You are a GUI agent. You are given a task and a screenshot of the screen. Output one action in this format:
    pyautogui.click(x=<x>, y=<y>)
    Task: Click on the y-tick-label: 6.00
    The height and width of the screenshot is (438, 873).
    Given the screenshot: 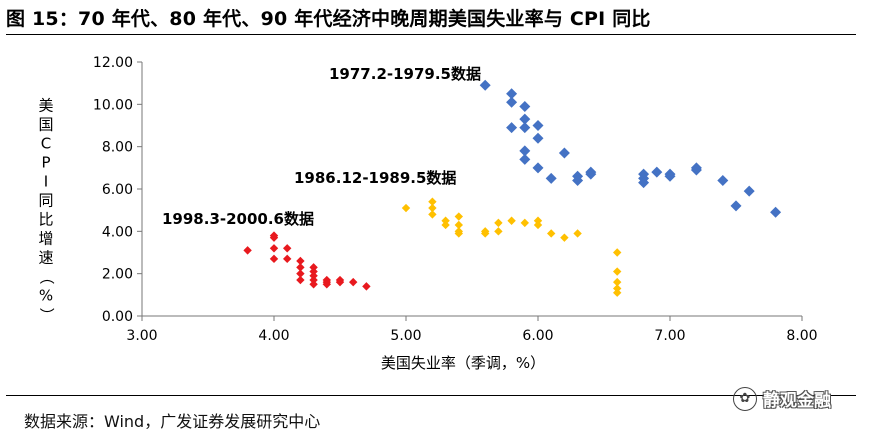 What is the action you would take?
    pyautogui.click(x=117, y=190)
    